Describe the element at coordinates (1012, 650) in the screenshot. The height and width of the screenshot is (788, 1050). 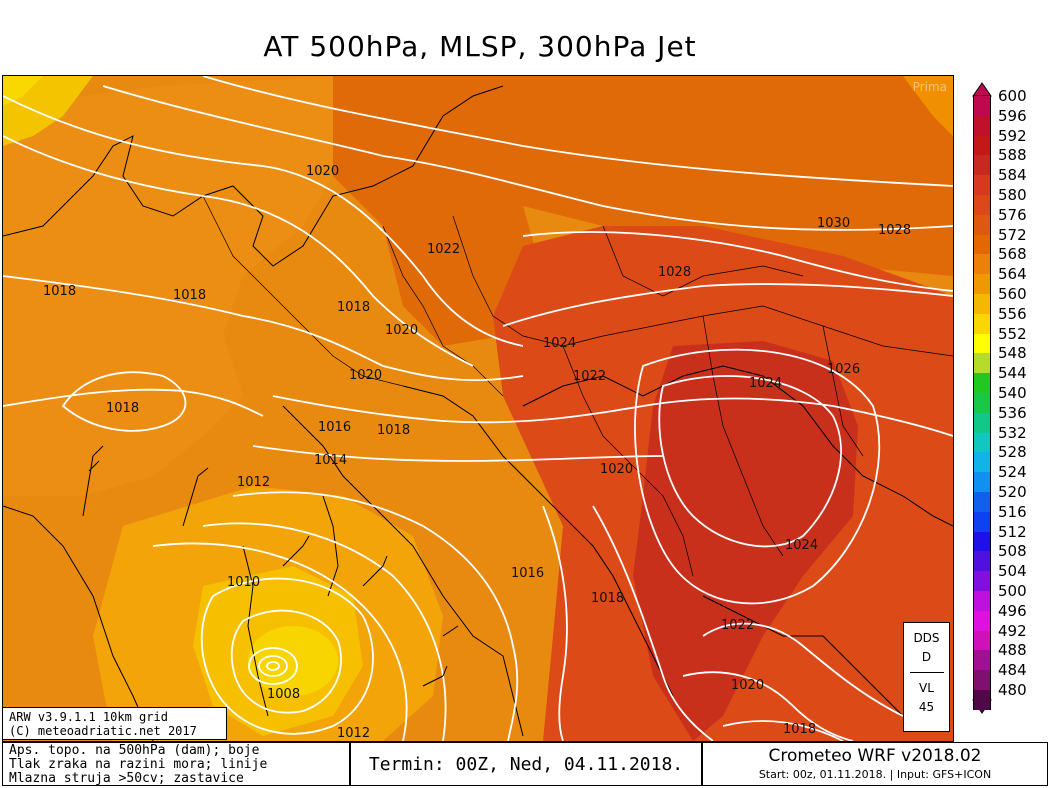
I see `legend-label: 488` at that location.